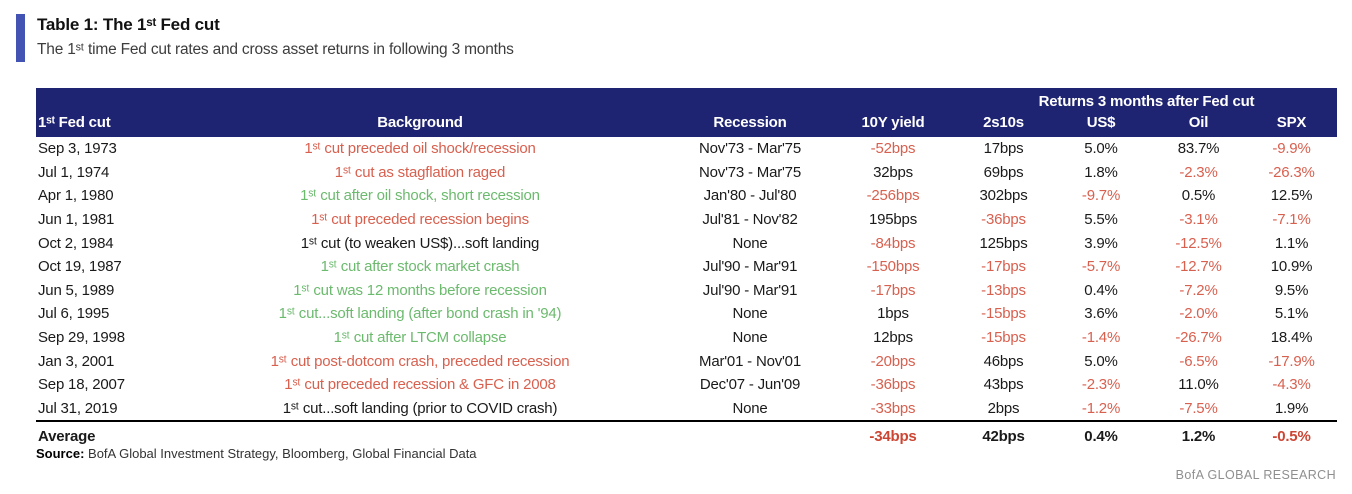 This screenshot has height=494, width=1352. What do you see at coordinates (1198, 338) in the screenshot?
I see `table-cell: -26.7%` at bounding box center [1198, 338].